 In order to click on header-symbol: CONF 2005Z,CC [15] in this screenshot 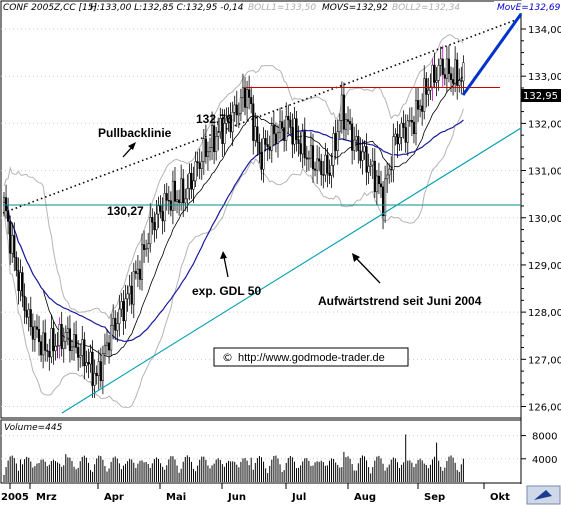, I will do `click(50, 8)`.